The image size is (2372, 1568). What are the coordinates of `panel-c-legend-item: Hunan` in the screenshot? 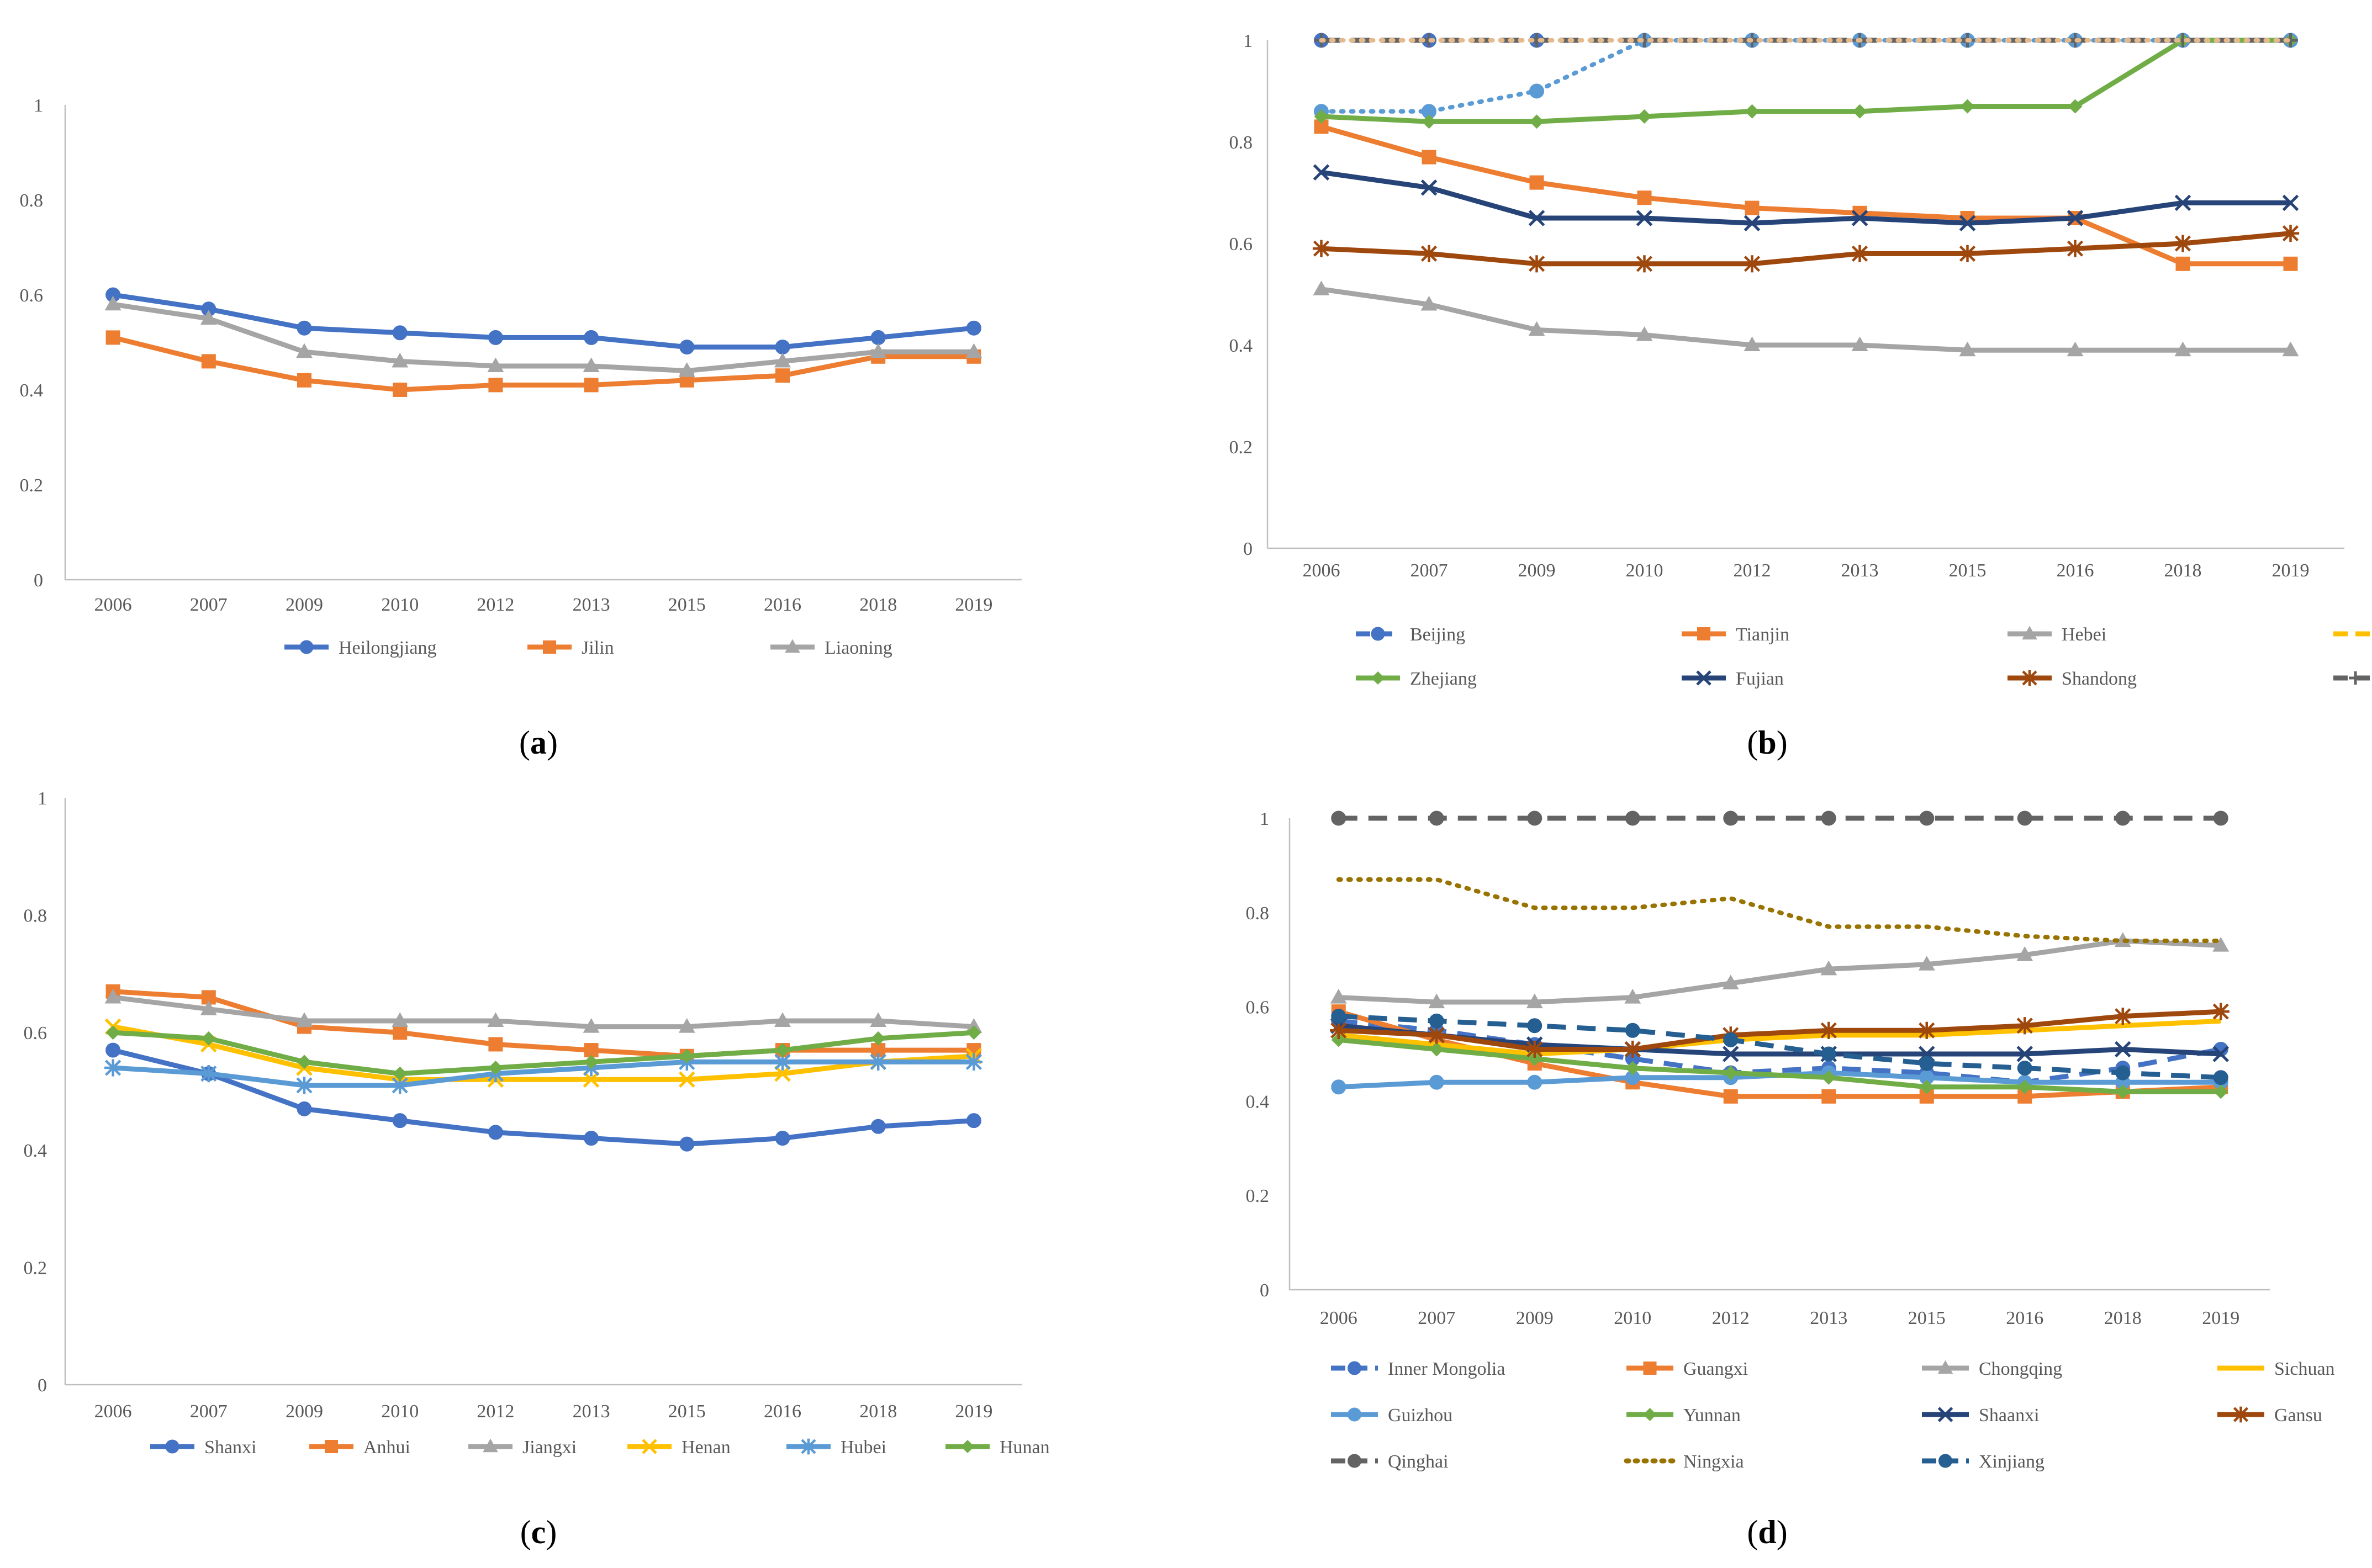 It's located at (998, 1447).